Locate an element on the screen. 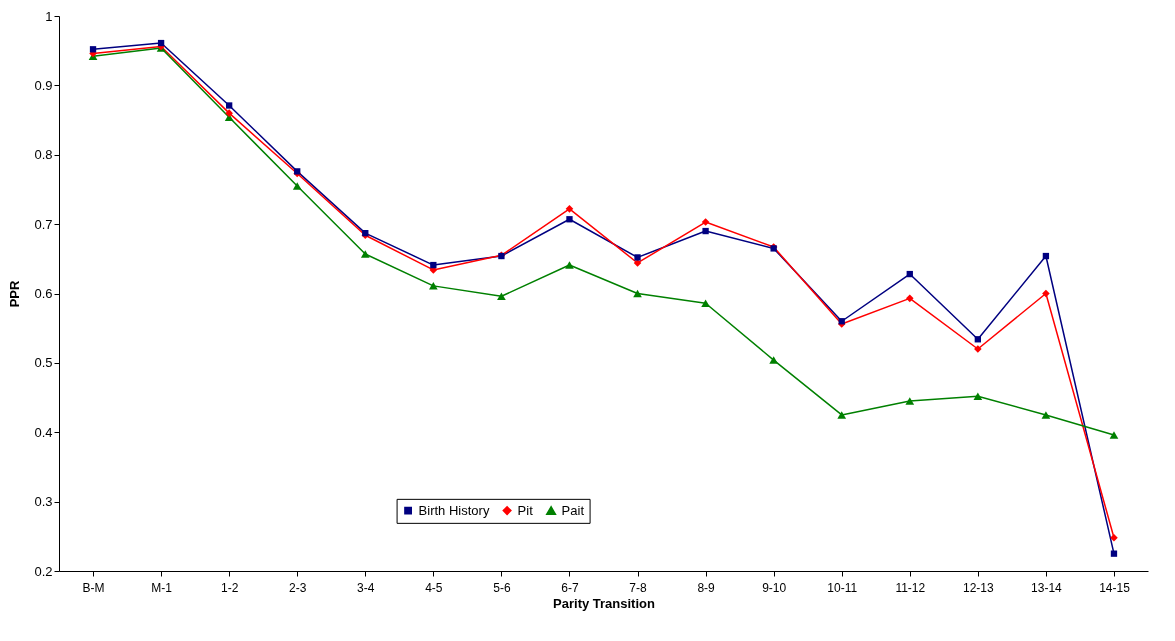 This screenshot has width=1175, height=641. y-tick-label: 0.8 is located at coordinates (43, 155).